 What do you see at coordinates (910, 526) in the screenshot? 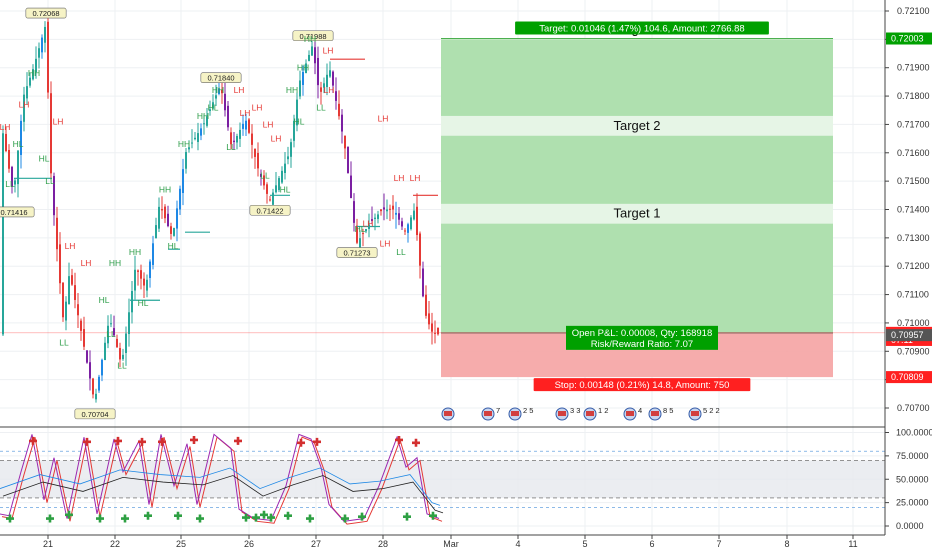
I see `osc-y-tick-label: 0.0000` at bounding box center [910, 526].